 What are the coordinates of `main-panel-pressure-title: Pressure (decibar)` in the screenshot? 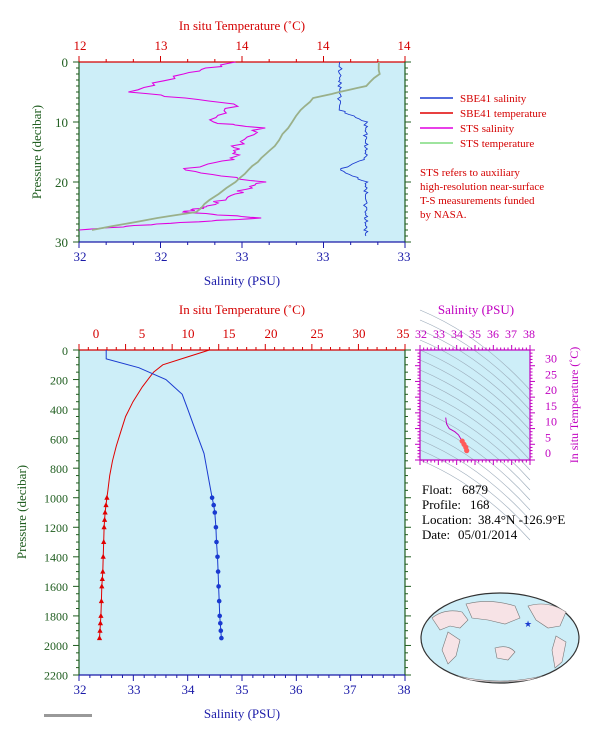 It's located at (21, 512).